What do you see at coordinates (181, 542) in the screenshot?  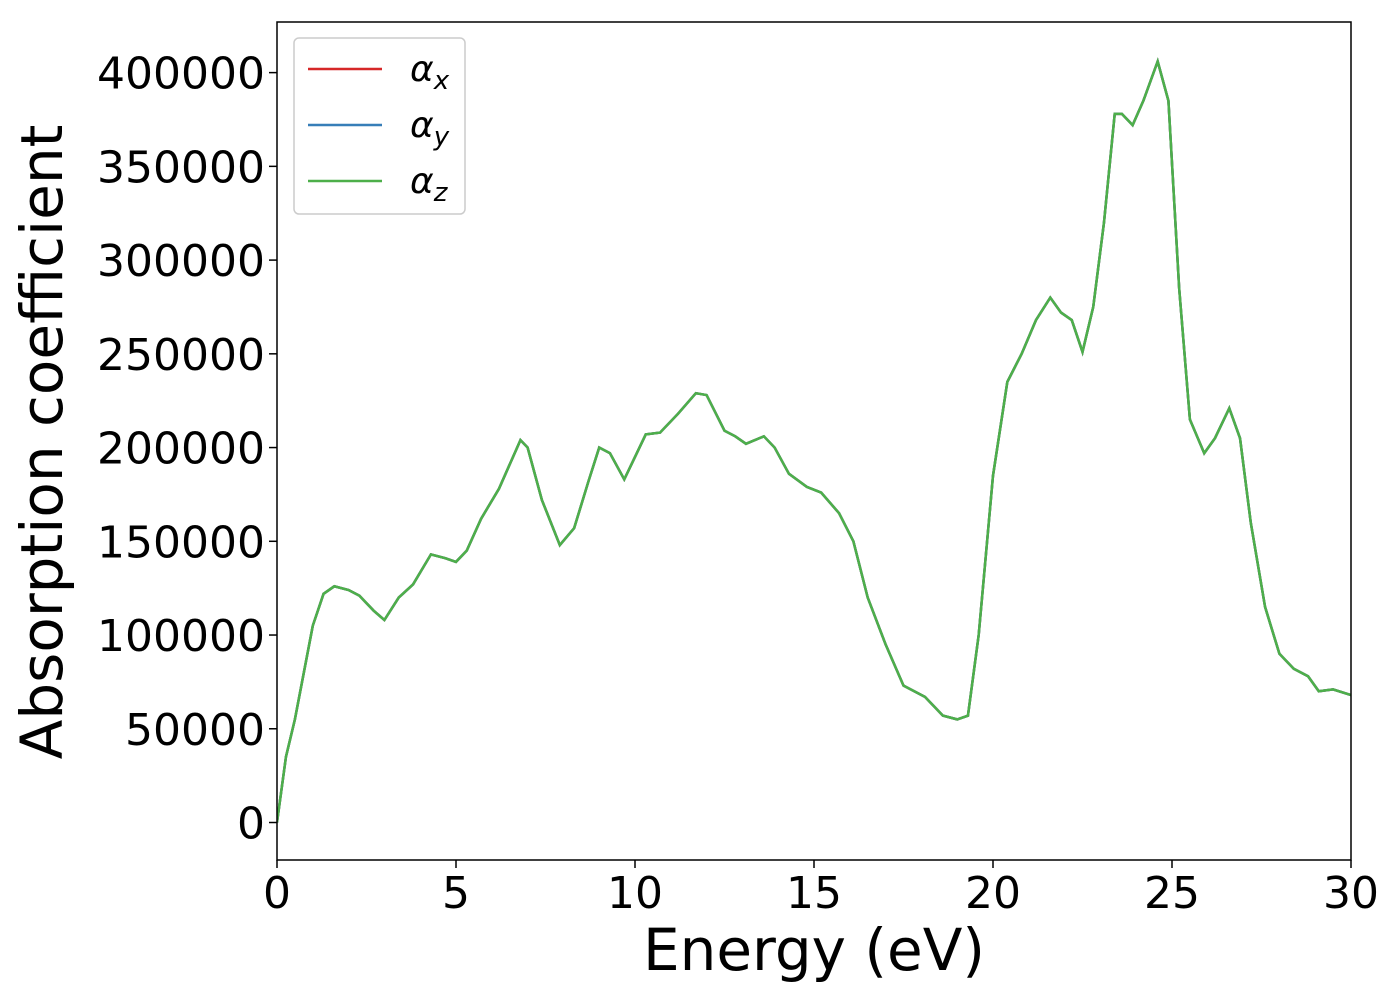 I see `y-tick-label: 150000` at bounding box center [181, 542].